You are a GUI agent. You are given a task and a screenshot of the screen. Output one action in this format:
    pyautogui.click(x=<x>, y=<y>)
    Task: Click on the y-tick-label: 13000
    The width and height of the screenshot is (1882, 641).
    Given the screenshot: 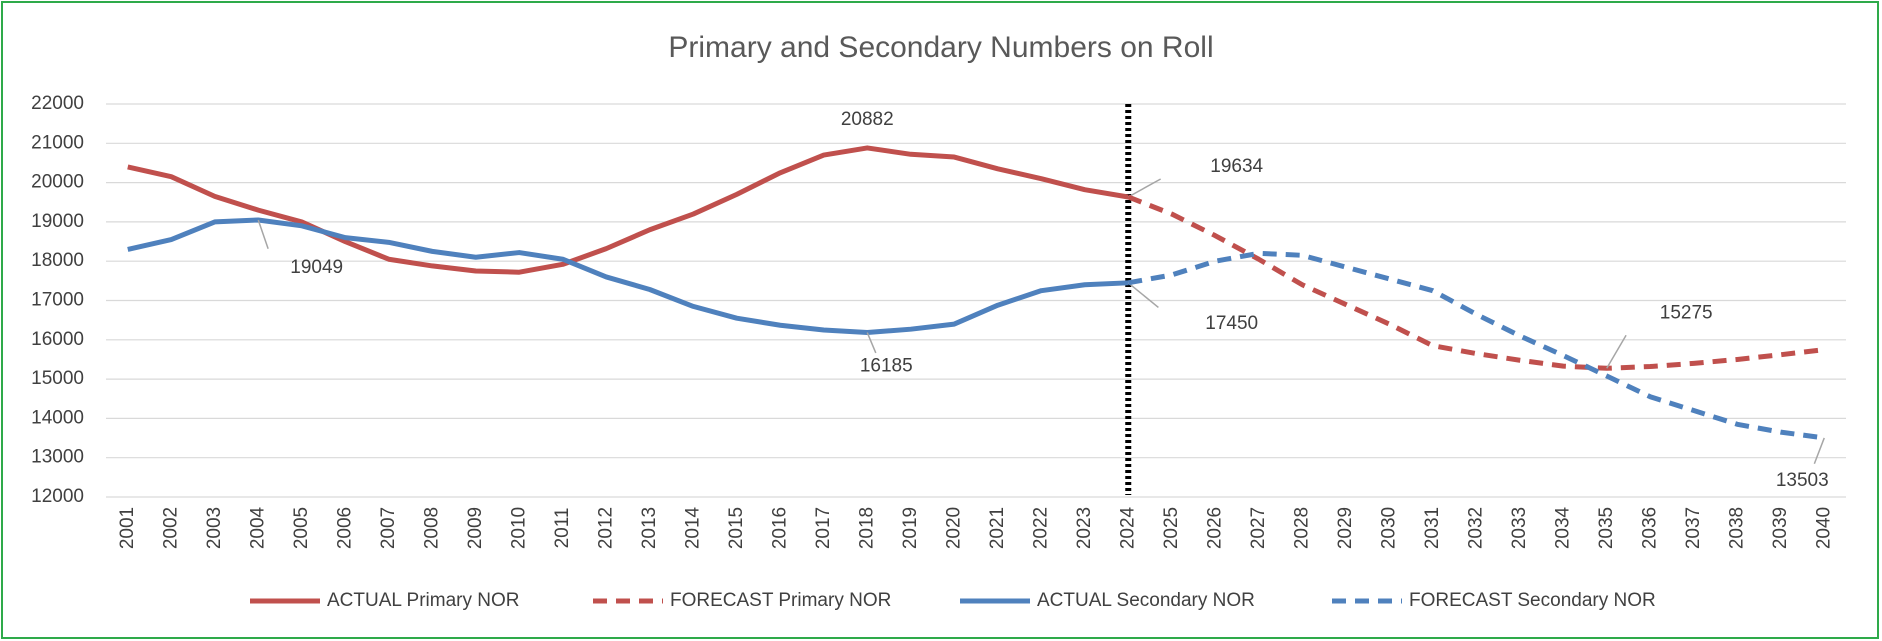 What is the action you would take?
    pyautogui.click(x=57, y=457)
    